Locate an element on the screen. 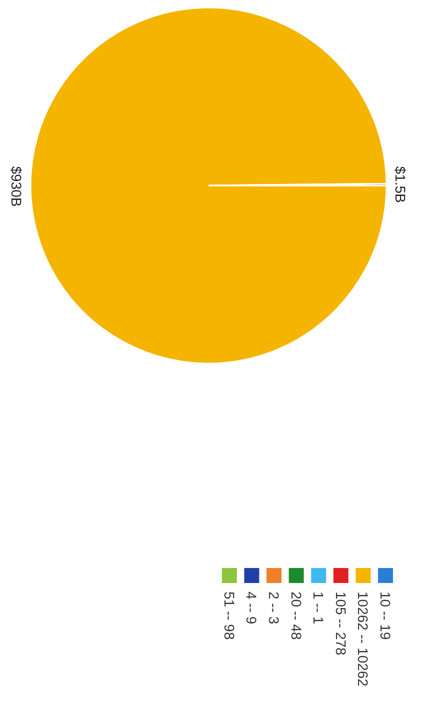  legend-label: 1 -- 1 is located at coordinates (318, 608).